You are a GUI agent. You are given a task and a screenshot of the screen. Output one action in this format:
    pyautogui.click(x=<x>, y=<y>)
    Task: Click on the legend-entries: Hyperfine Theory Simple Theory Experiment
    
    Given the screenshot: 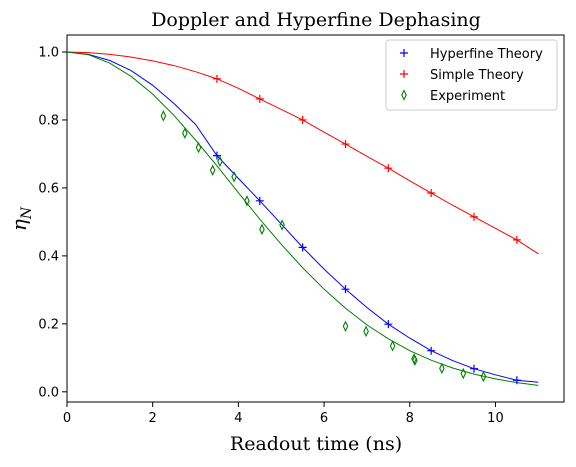 What is the action you would take?
    pyautogui.click(x=471, y=75)
    